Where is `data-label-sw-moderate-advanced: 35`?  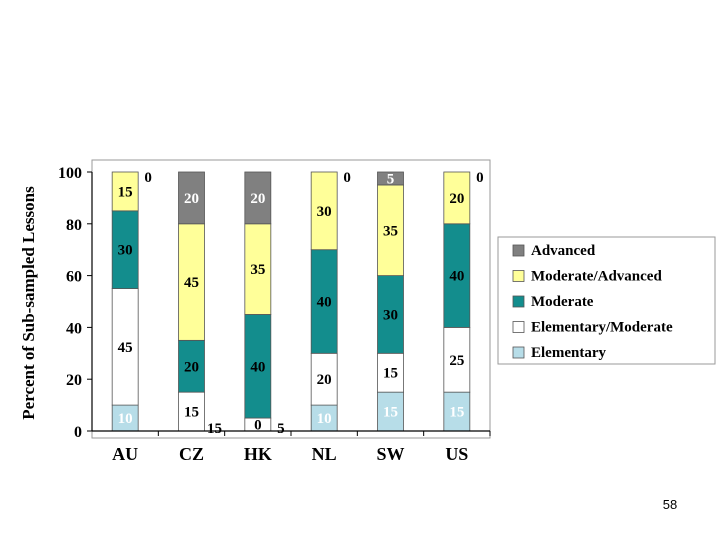
data-label-sw-moderate-advanced: 35 is located at coordinates (390, 231).